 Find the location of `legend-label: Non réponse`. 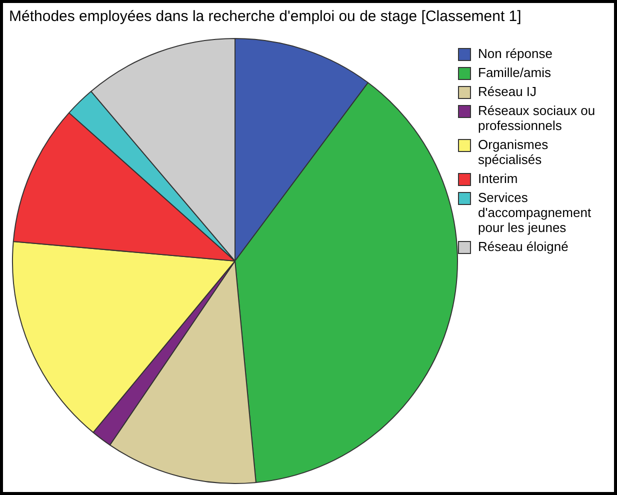

legend-label: Non réponse is located at coordinates (515, 53).